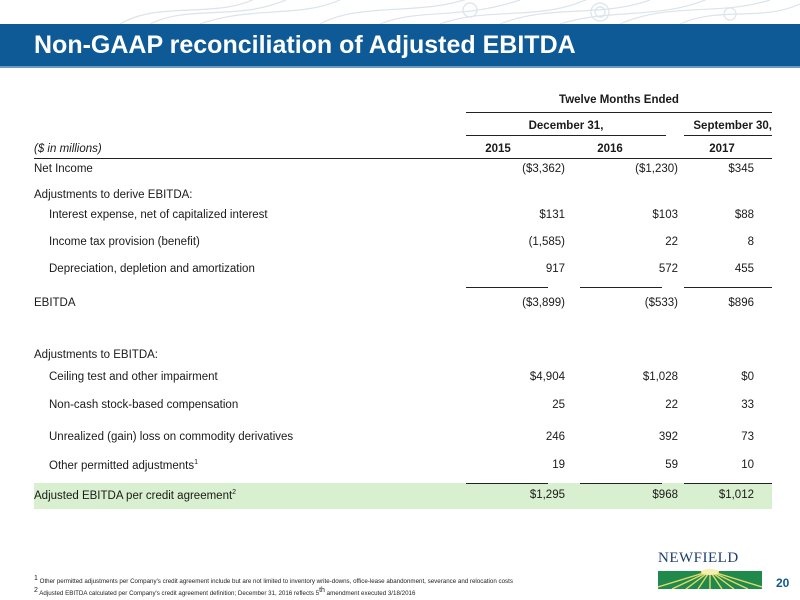 The width and height of the screenshot is (800, 600). Describe the element at coordinates (400, 67) in the screenshot. I see `title-divider` at that location.